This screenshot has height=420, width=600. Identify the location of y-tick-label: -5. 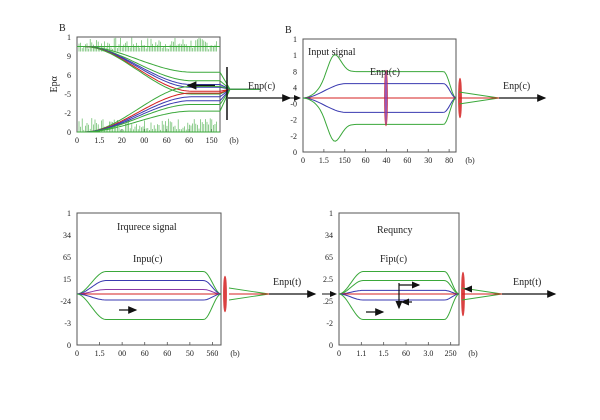
(67, 94).